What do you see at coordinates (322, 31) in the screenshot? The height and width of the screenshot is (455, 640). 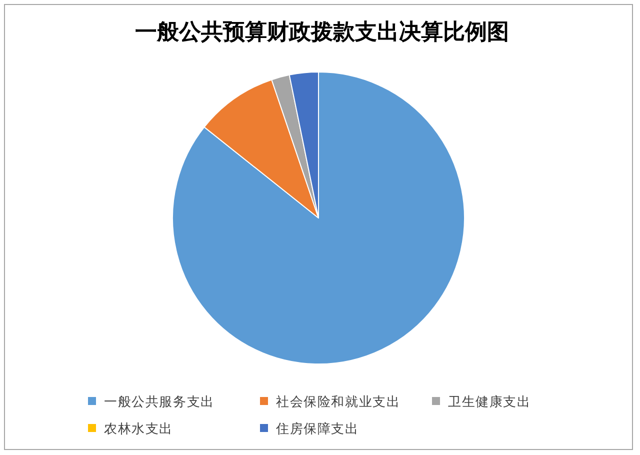 I see `title: 一般公共预算财政拨款支出决算比例图` at bounding box center [322, 31].